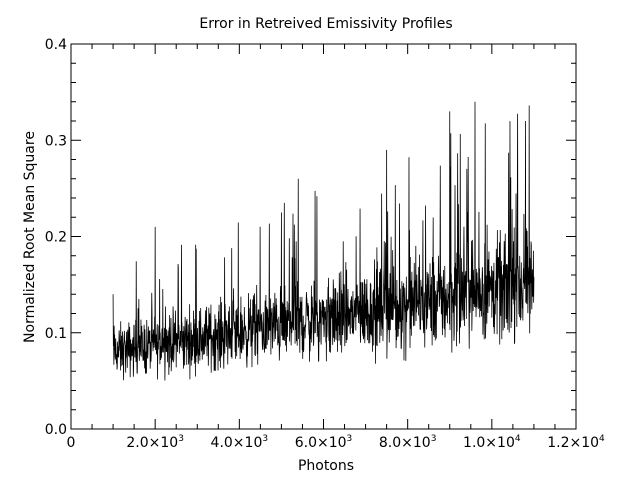  I want to click on x-tick-label: 4.0×103, so click(240, 442).